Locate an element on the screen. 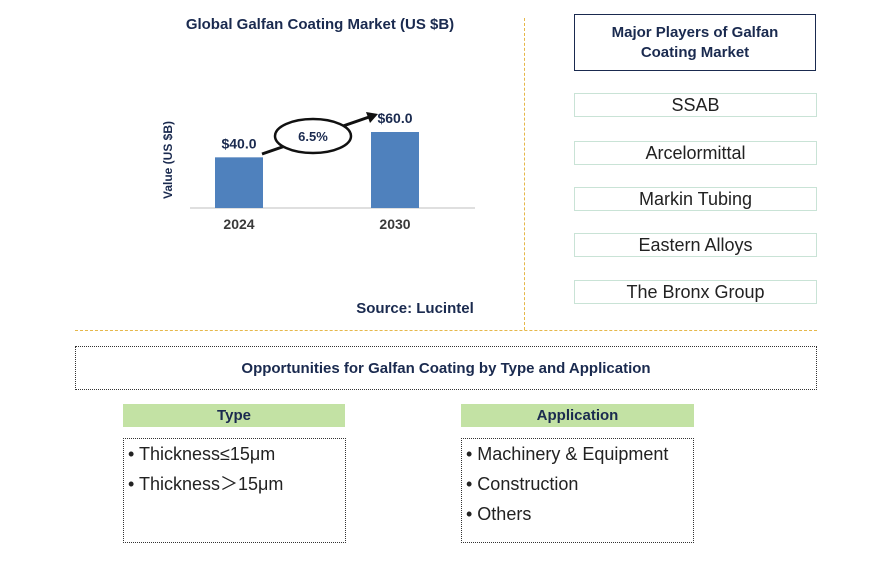  bar-2030 is located at coordinates (395, 170).